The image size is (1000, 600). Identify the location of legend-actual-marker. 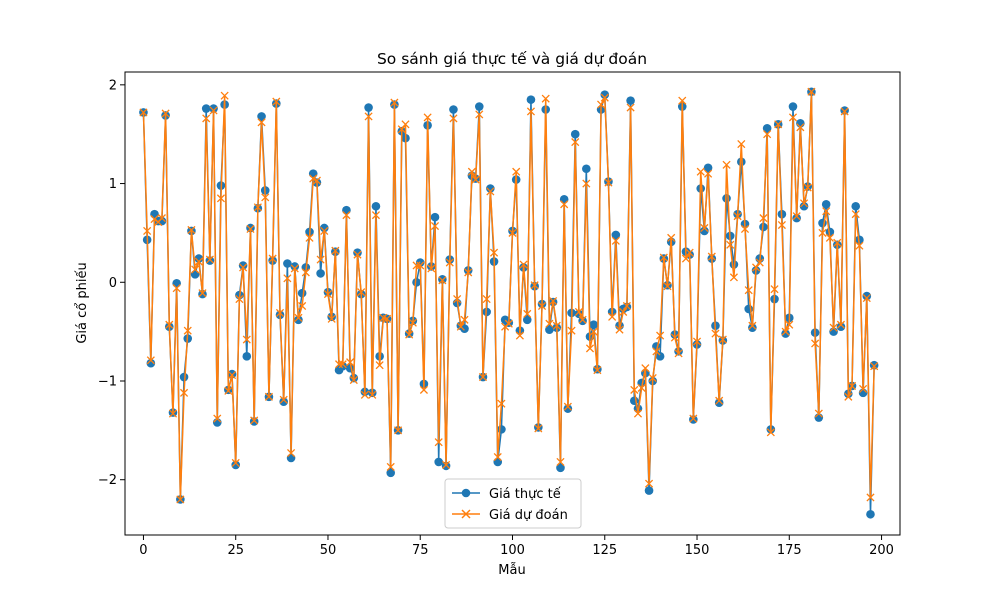
(466, 493).